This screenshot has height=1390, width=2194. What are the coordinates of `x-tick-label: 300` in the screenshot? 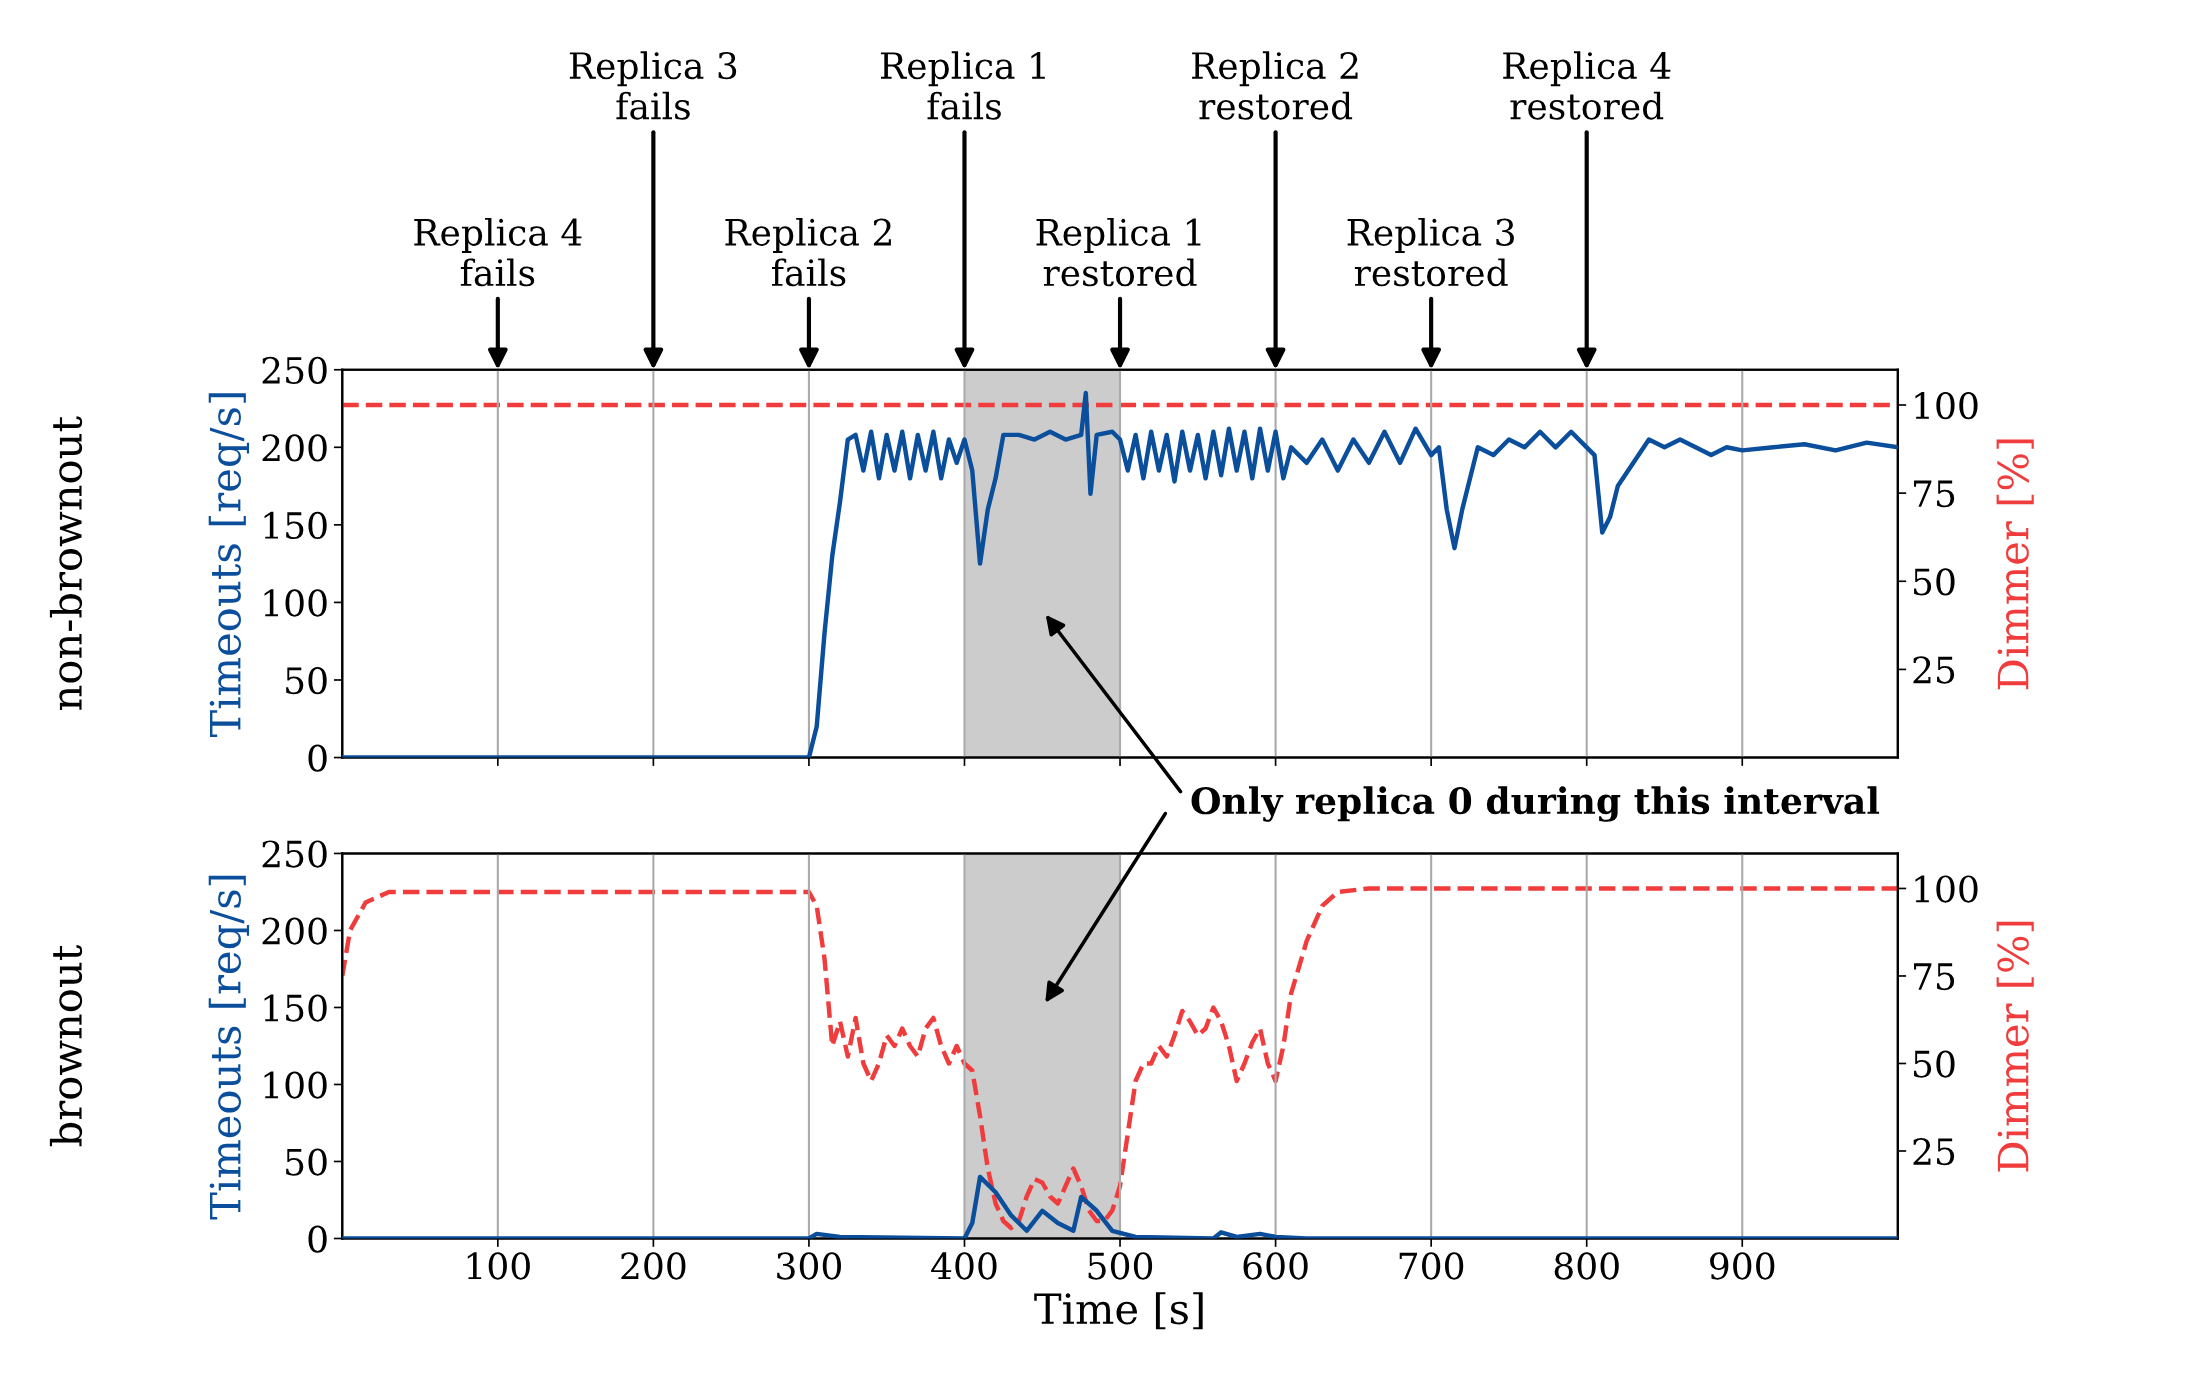 It's located at (809, 1266).